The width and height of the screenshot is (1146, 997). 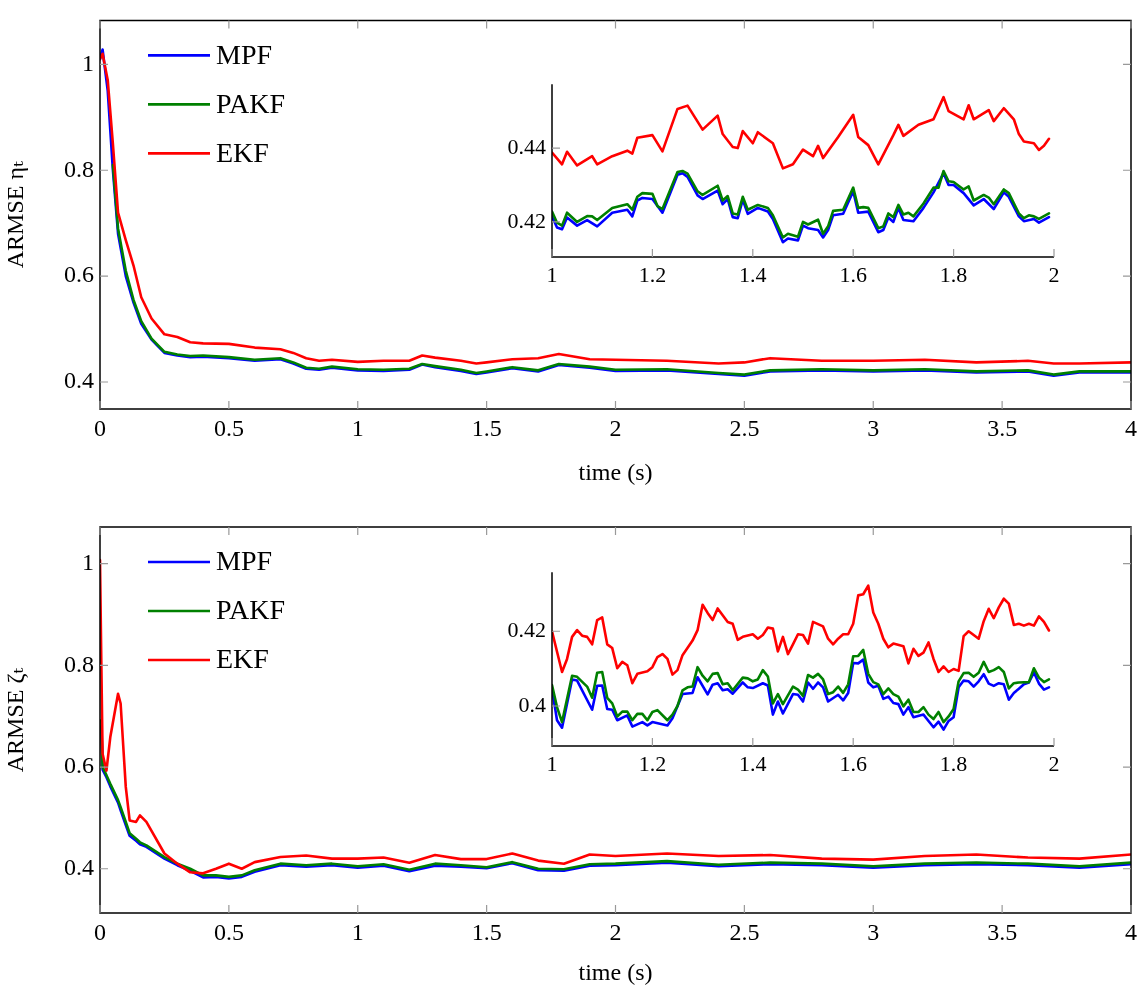 What do you see at coordinates (14, 720) in the screenshot?
I see `y-axis-title: ARMSE ζₜ` at bounding box center [14, 720].